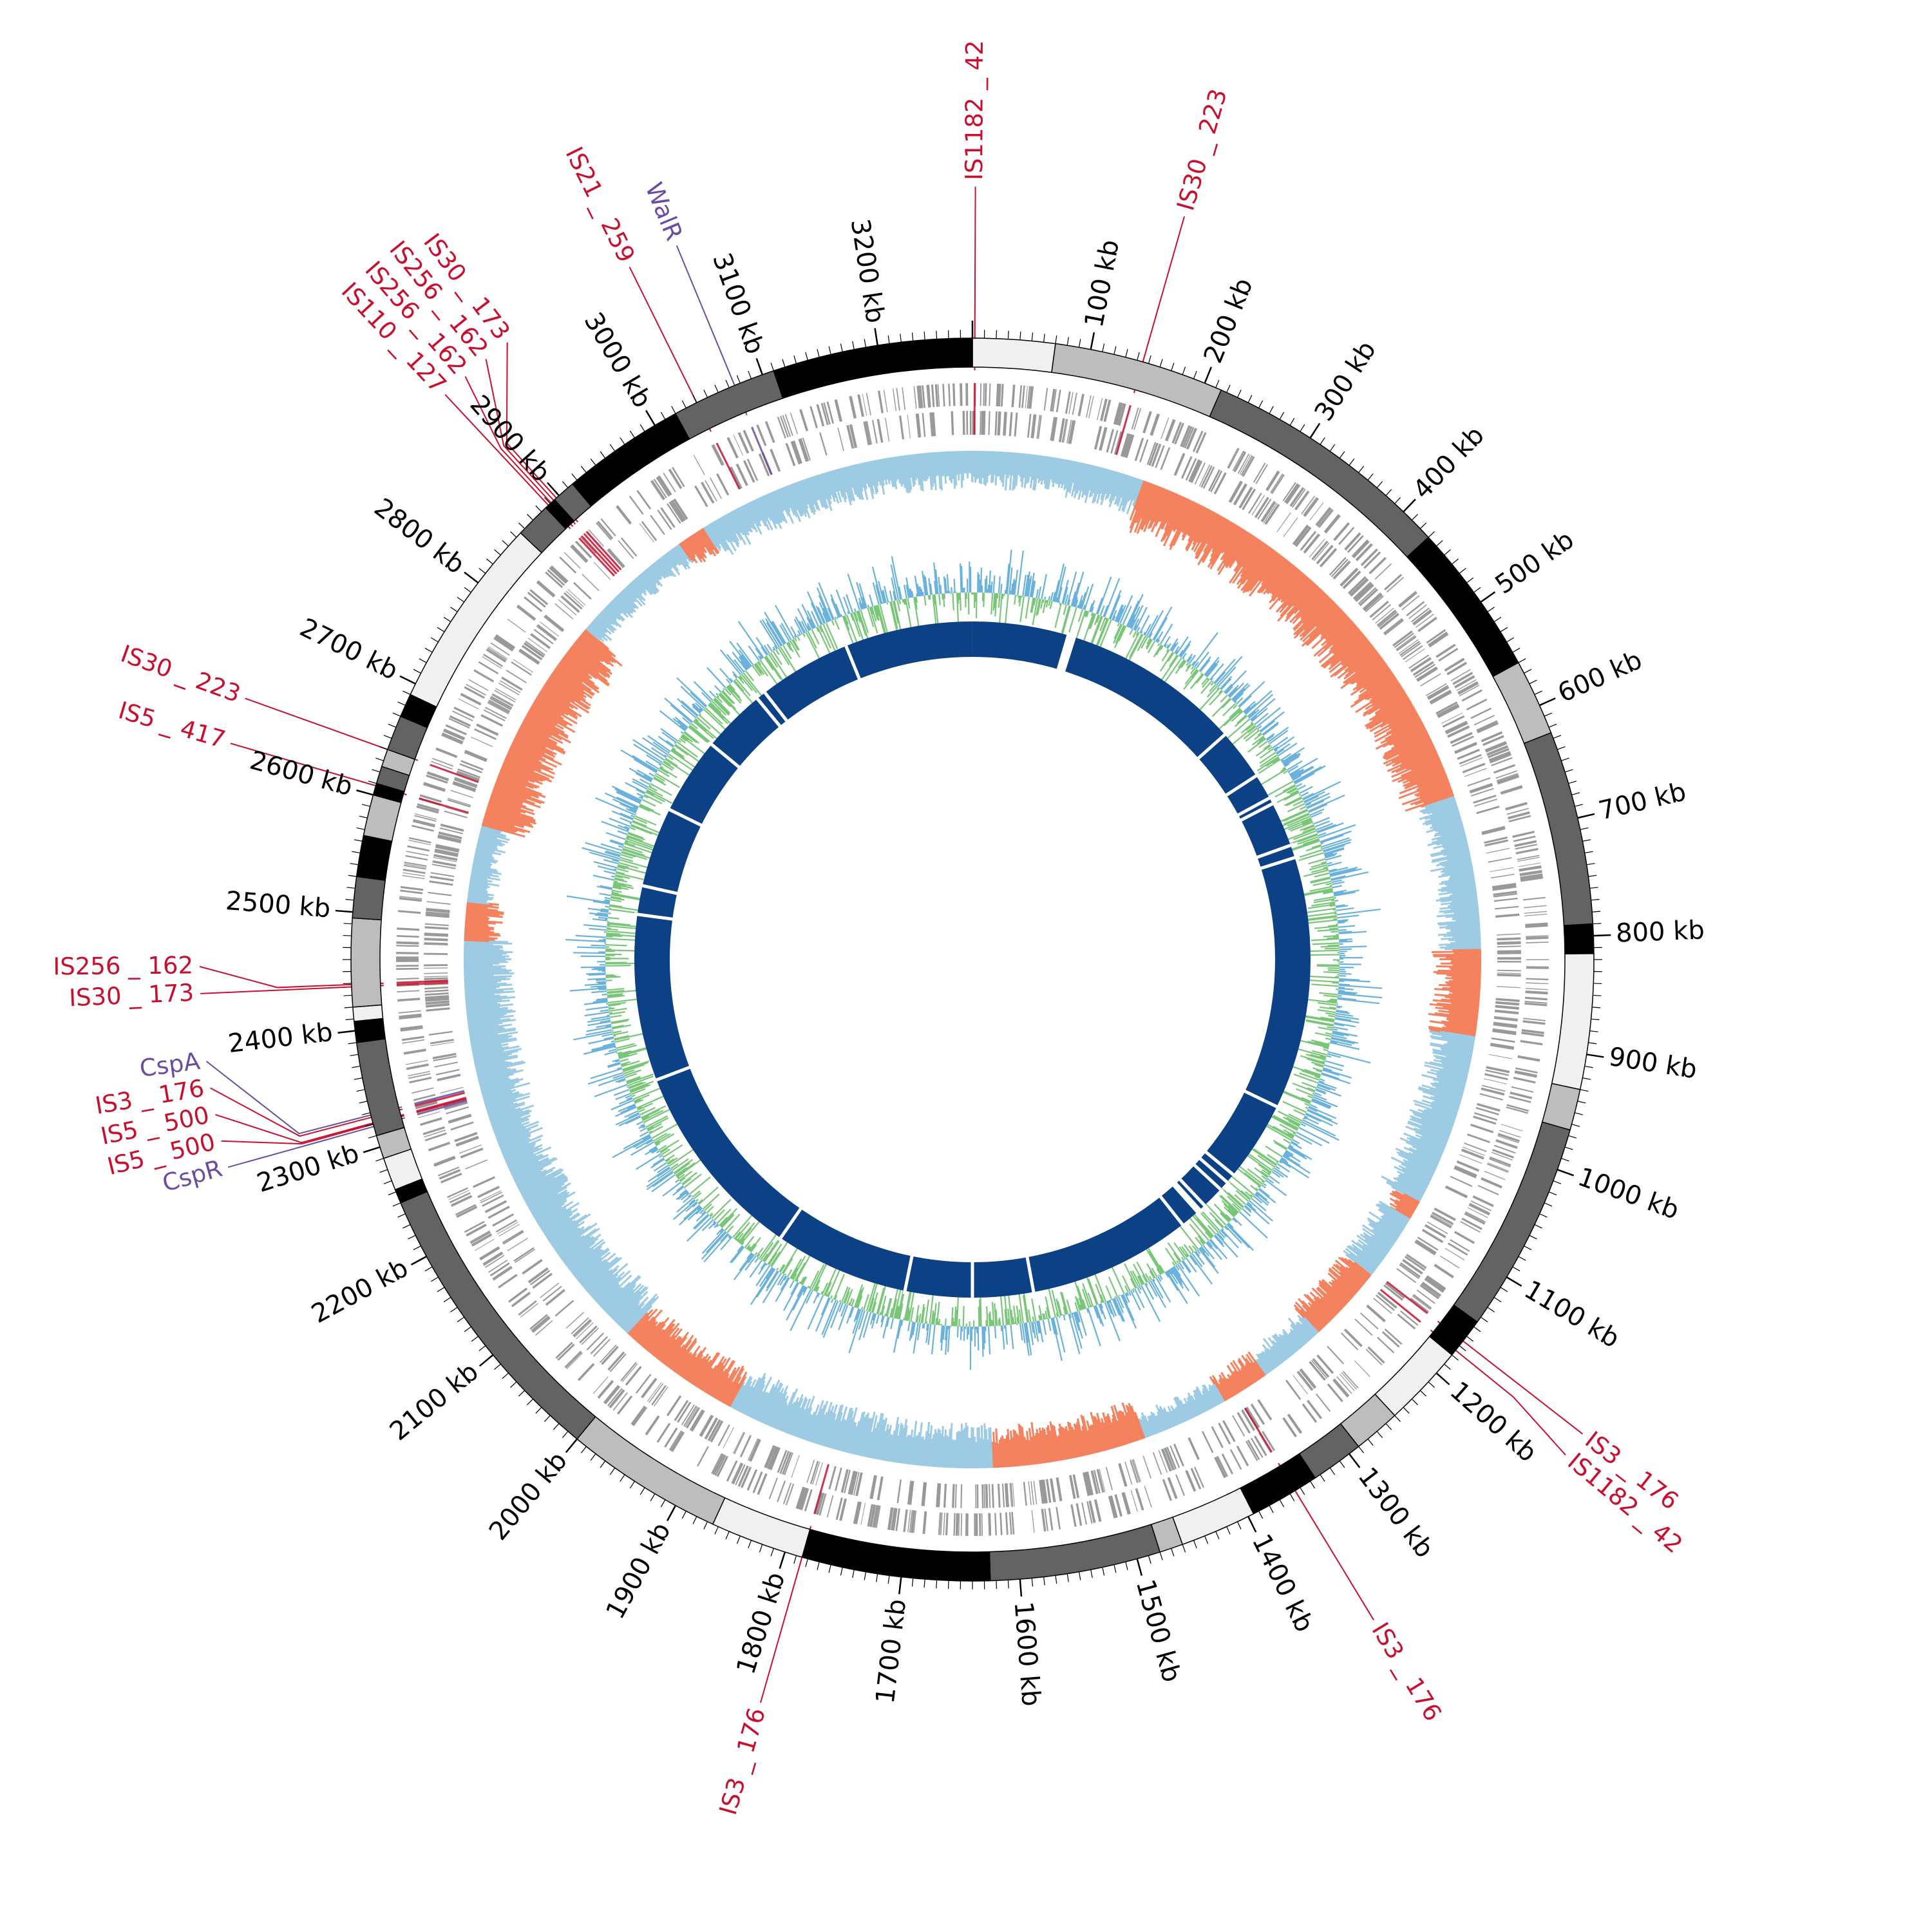 Image resolution: width=1932 pixels, height=1932 pixels. What do you see at coordinates (172, 724) in the screenshot?
I see `is-element-label: IS5 _ 417` at bounding box center [172, 724].